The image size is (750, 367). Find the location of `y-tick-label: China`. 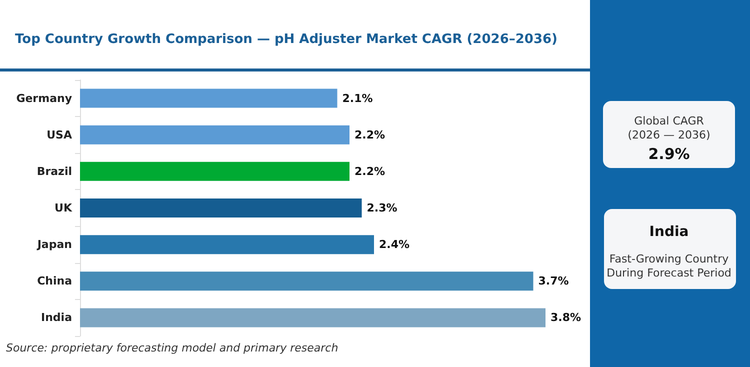

y-tick-label: China is located at coordinates (54, 281).